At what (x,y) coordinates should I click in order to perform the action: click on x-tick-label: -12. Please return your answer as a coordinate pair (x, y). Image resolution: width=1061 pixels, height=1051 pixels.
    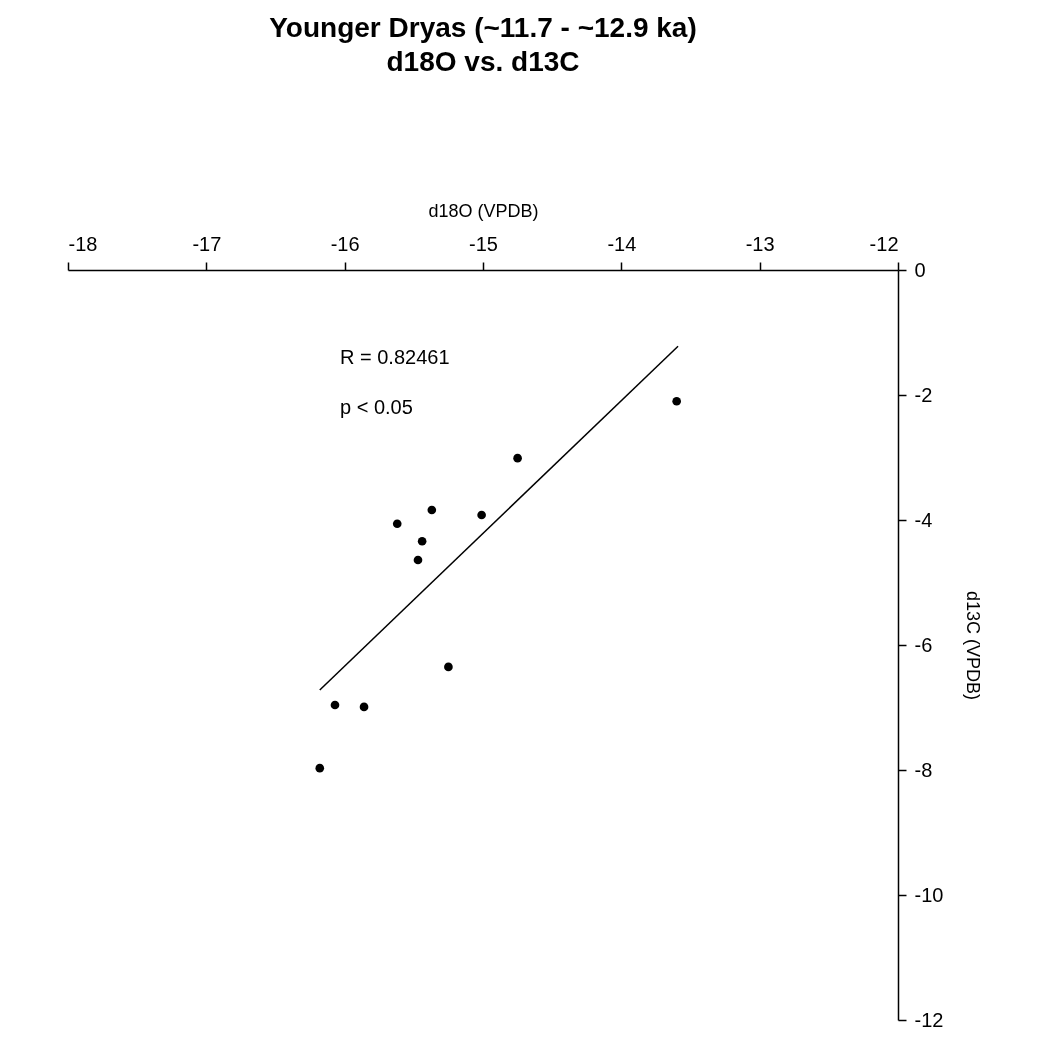
    Looking at the image, I should click on (884, 243).